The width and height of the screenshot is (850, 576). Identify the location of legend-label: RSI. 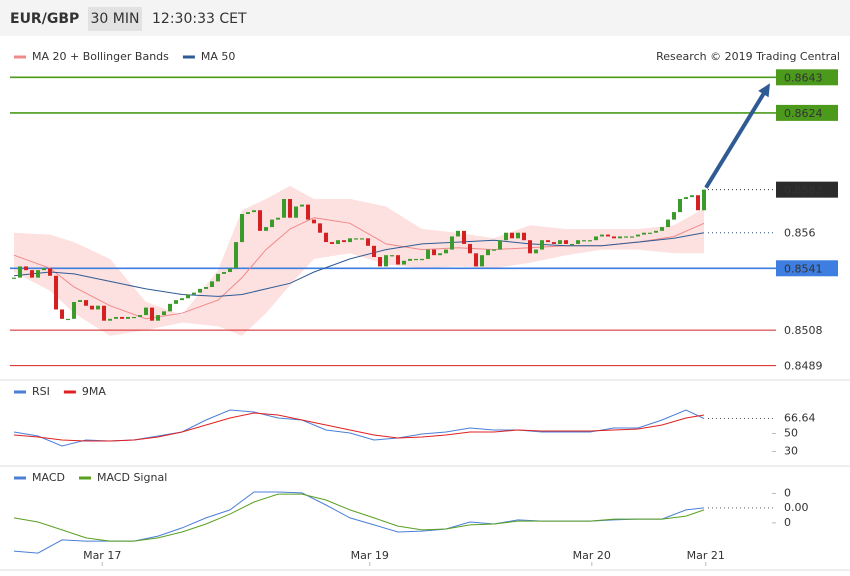
(41, 391).